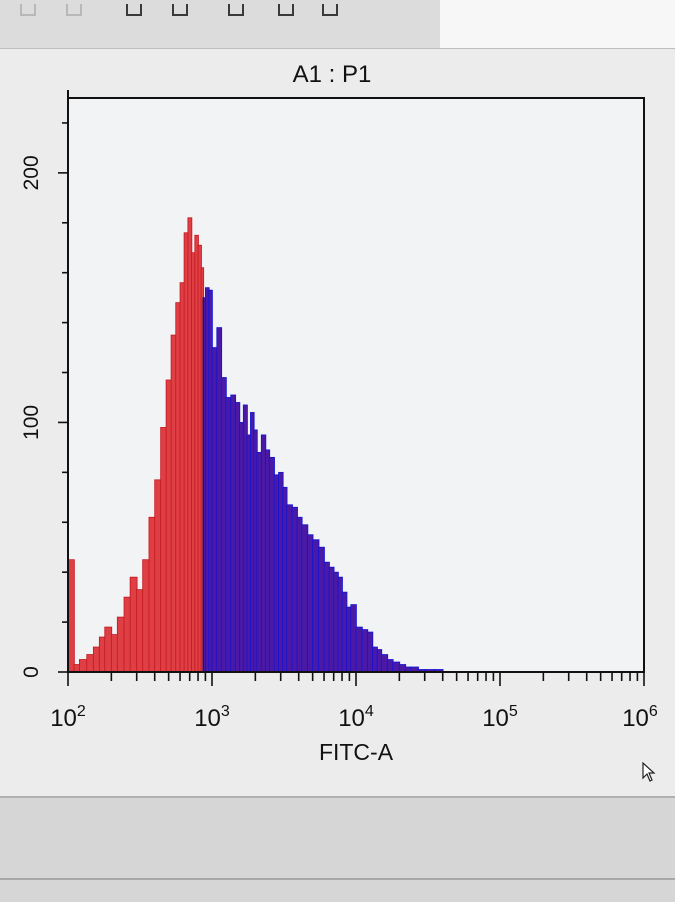 The image size is (675, 902). What do you see at coordinates (337, 26) in the screenshot?
I see `toolbar` at bounding box center [337, 26].